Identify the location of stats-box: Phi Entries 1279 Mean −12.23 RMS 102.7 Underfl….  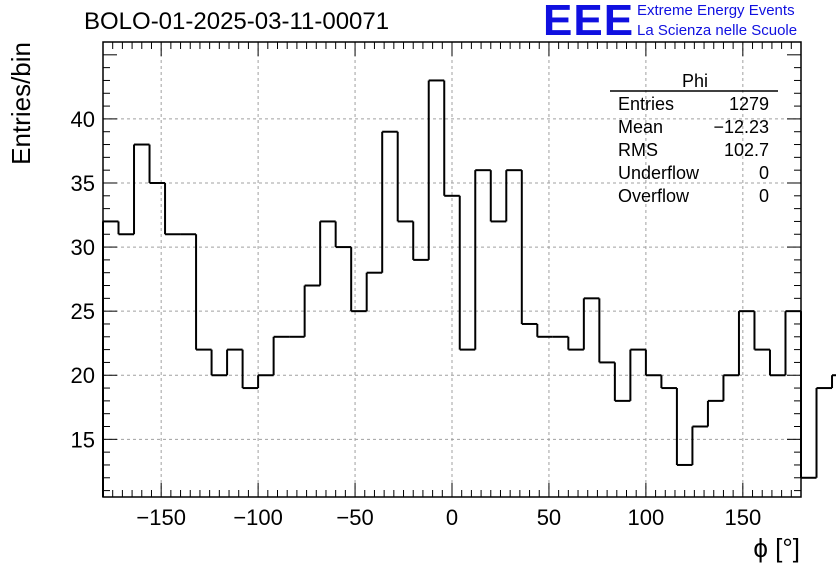
(694, 138).